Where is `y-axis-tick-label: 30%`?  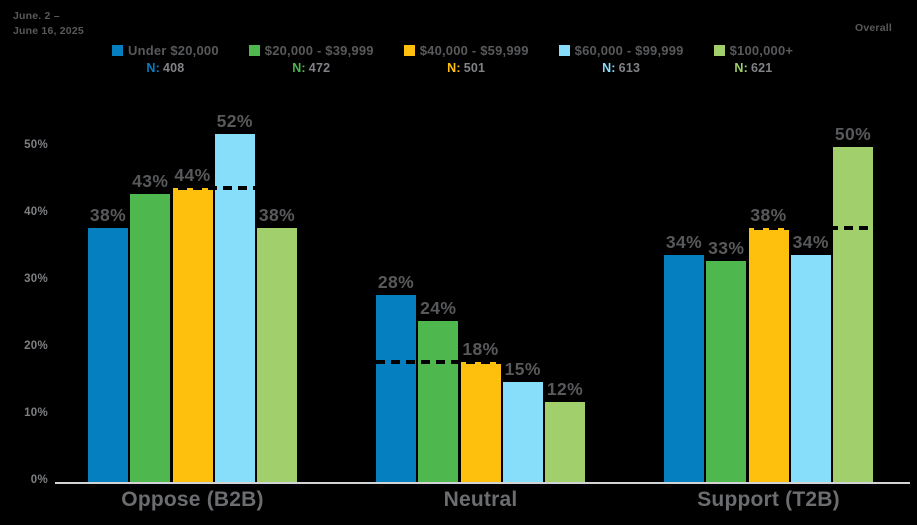
y-axis-tick-label: 30% is located at coordinates (36, 279).